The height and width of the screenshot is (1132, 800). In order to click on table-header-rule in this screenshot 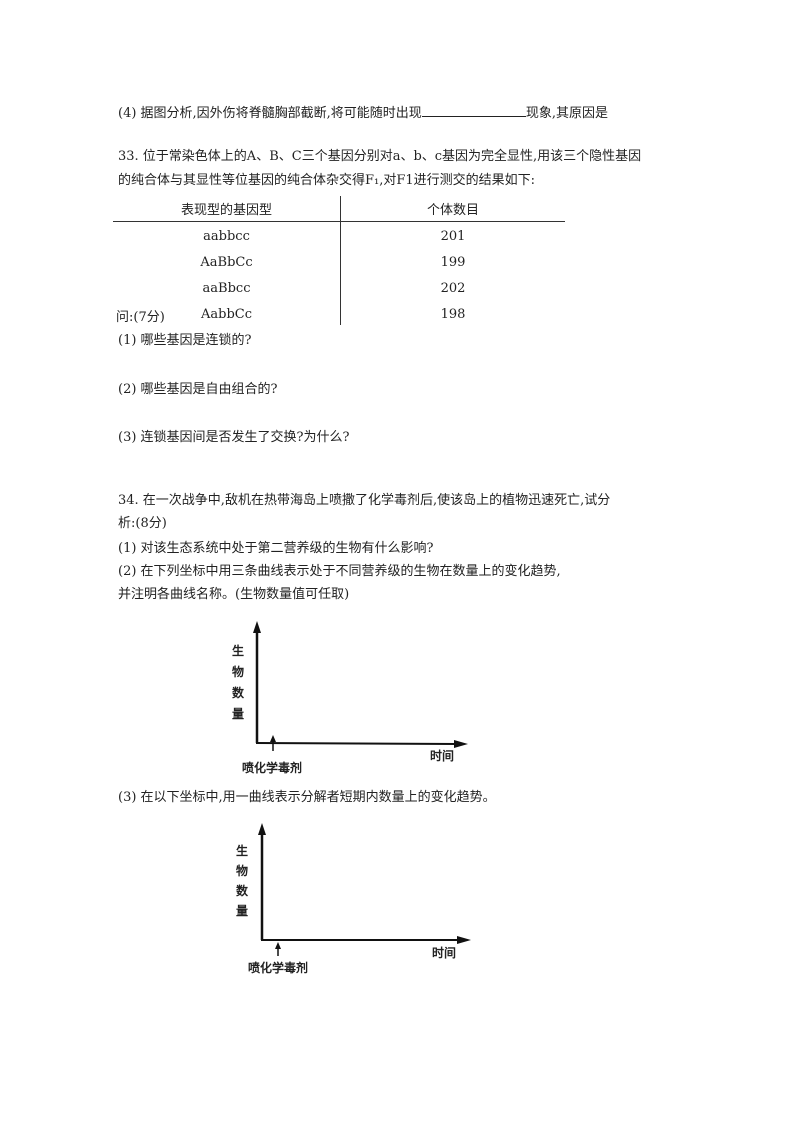, I will do `click(339, 221)`.